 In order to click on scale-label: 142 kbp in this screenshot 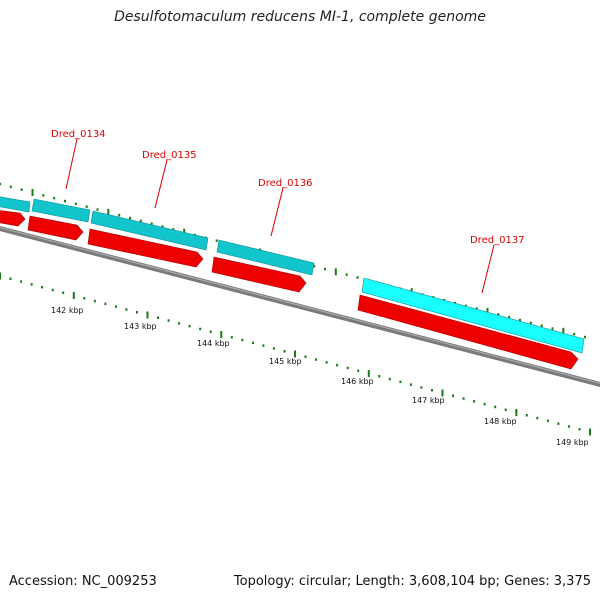, I will do `click(67, 310)`.